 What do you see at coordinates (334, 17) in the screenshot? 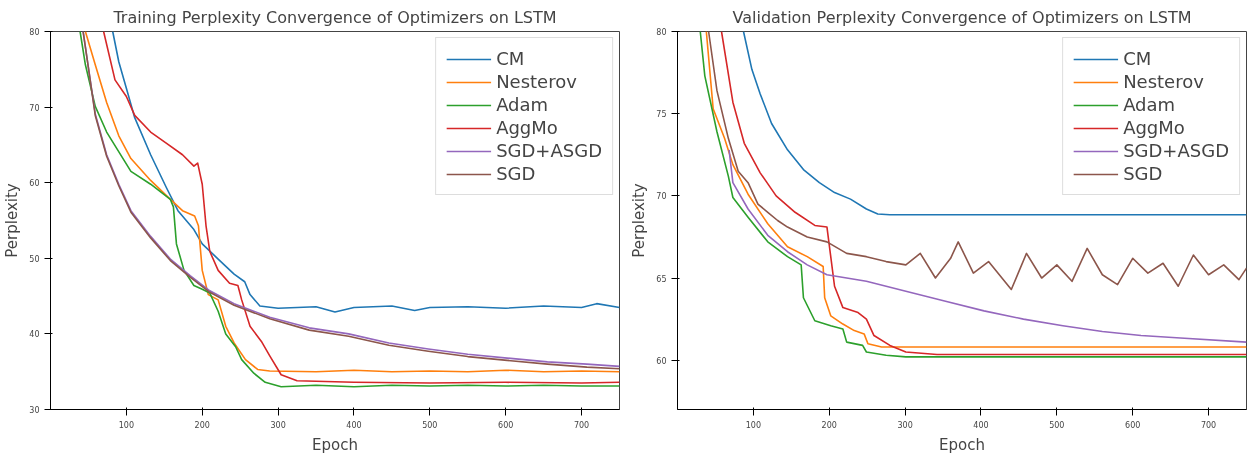
I see `chart-title: Training Perplexity Convergence of Optimizers on LSTM` at bounding box center [334, 17].